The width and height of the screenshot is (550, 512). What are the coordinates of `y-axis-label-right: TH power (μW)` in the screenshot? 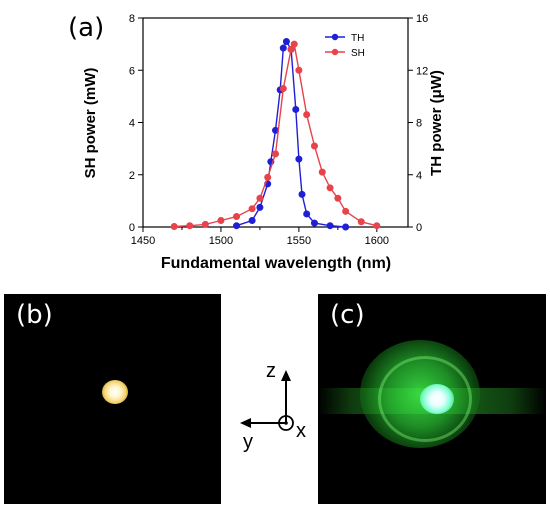 It's located at (436, 123).